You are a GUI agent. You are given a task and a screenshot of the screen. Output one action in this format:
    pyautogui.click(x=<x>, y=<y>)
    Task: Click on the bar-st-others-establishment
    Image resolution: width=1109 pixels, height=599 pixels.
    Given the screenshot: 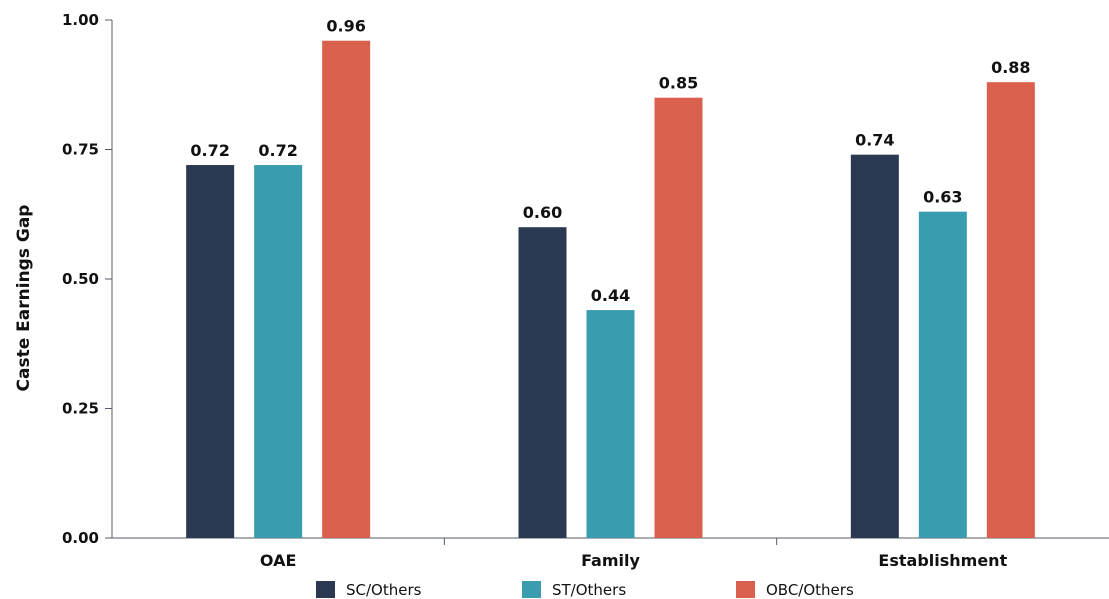 What is the action you would take?
    pyautogui.click(x=942, y=374)
    